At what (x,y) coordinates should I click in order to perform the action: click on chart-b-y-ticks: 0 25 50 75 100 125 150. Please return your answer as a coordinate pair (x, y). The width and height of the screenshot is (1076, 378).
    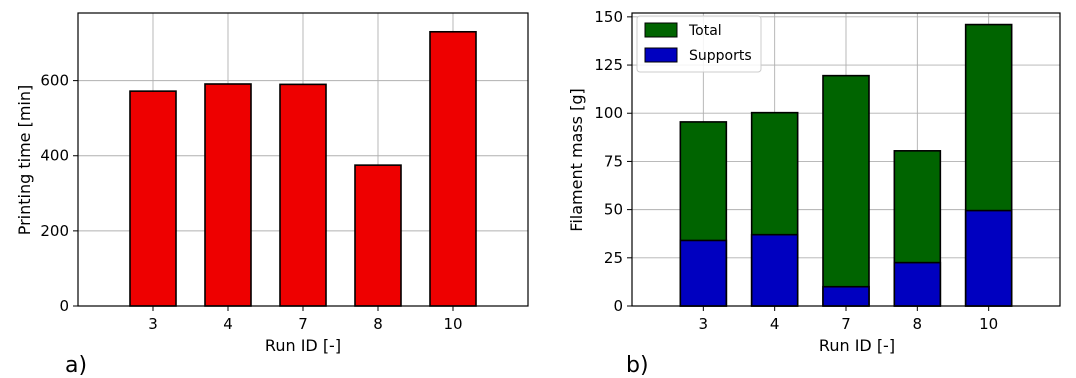
    Looking at the image, I should click on (613, 161).